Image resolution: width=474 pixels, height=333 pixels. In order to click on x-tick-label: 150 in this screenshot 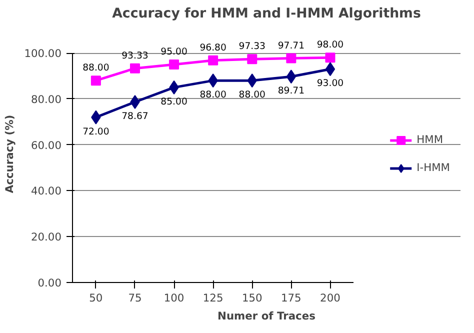, I will do `click(252, 298)`.